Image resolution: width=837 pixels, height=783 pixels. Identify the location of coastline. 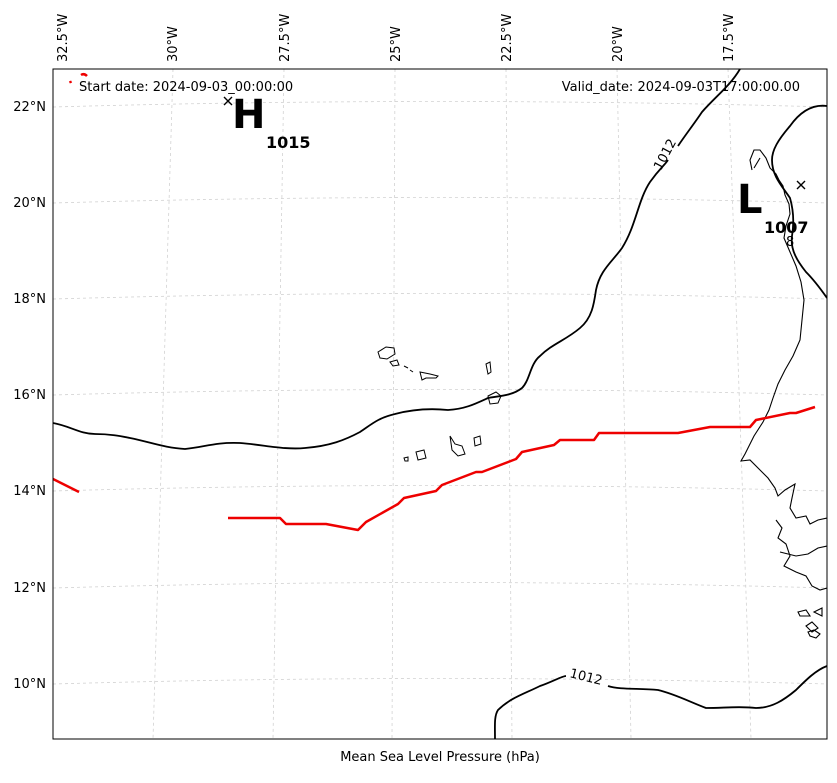
(783, 394).